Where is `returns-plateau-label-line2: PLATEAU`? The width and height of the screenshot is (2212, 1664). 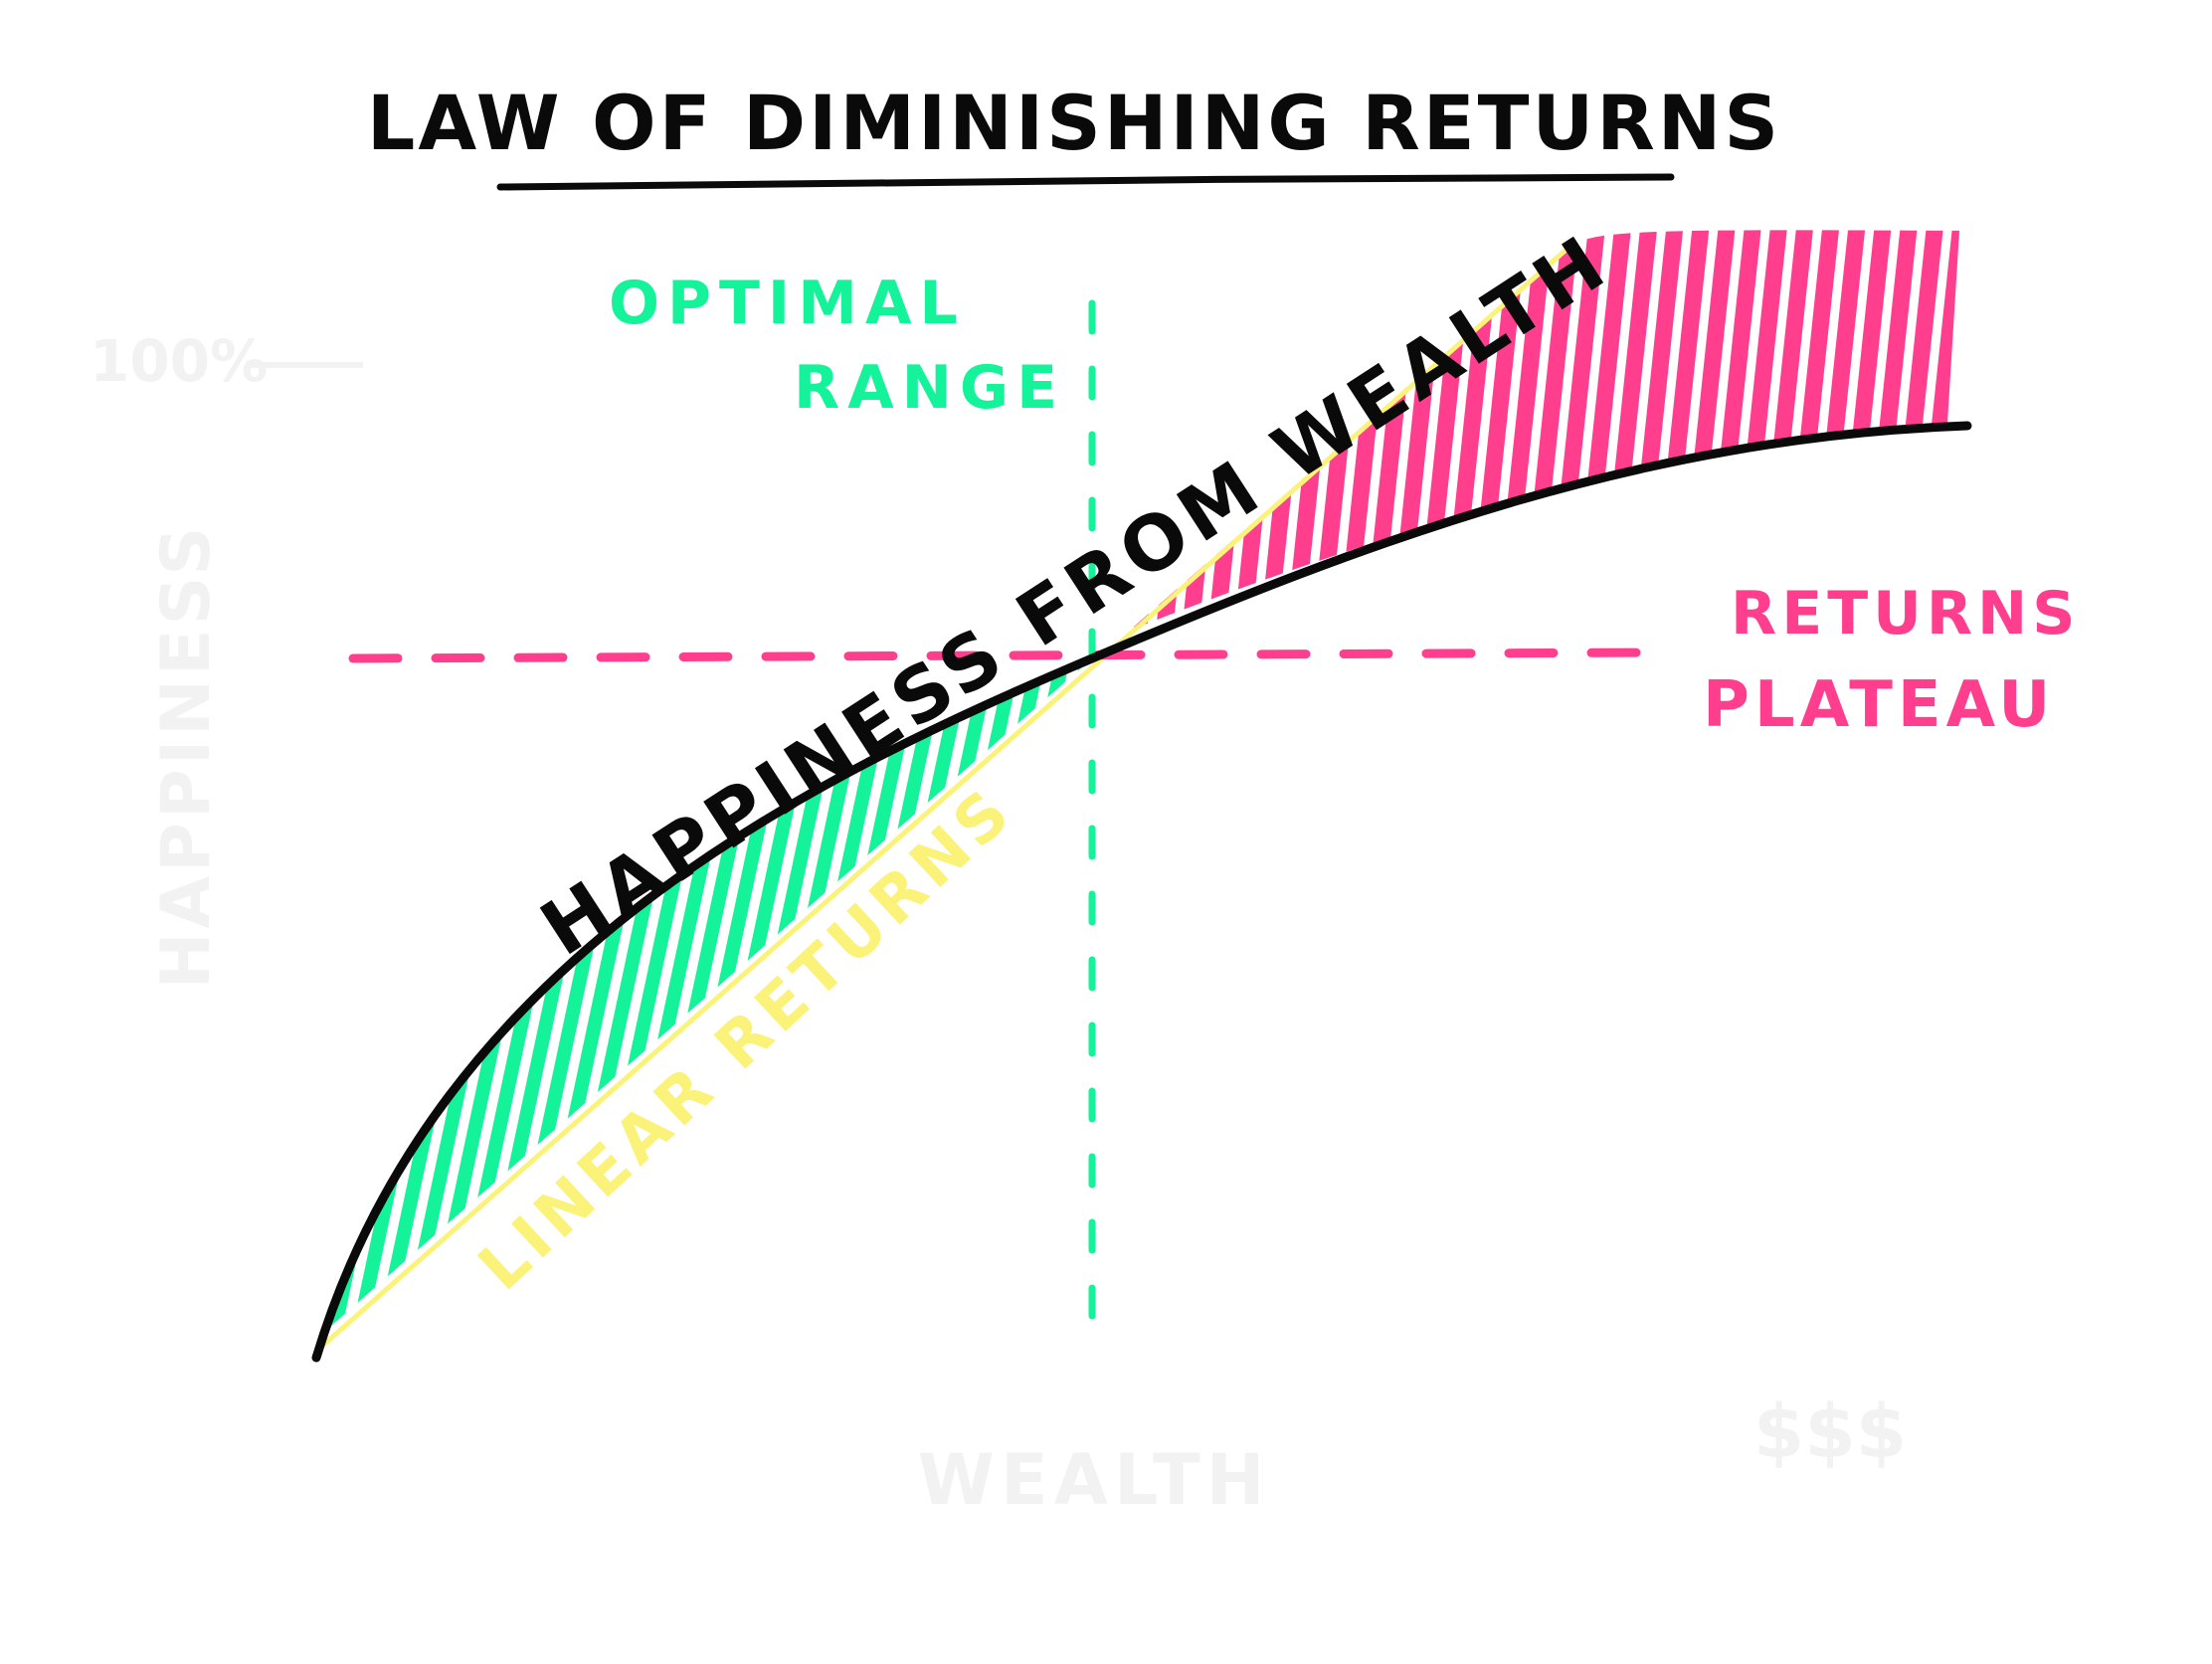 returns-plateau-label-line2: PLATEAU is located at coordinates (1879, 705).